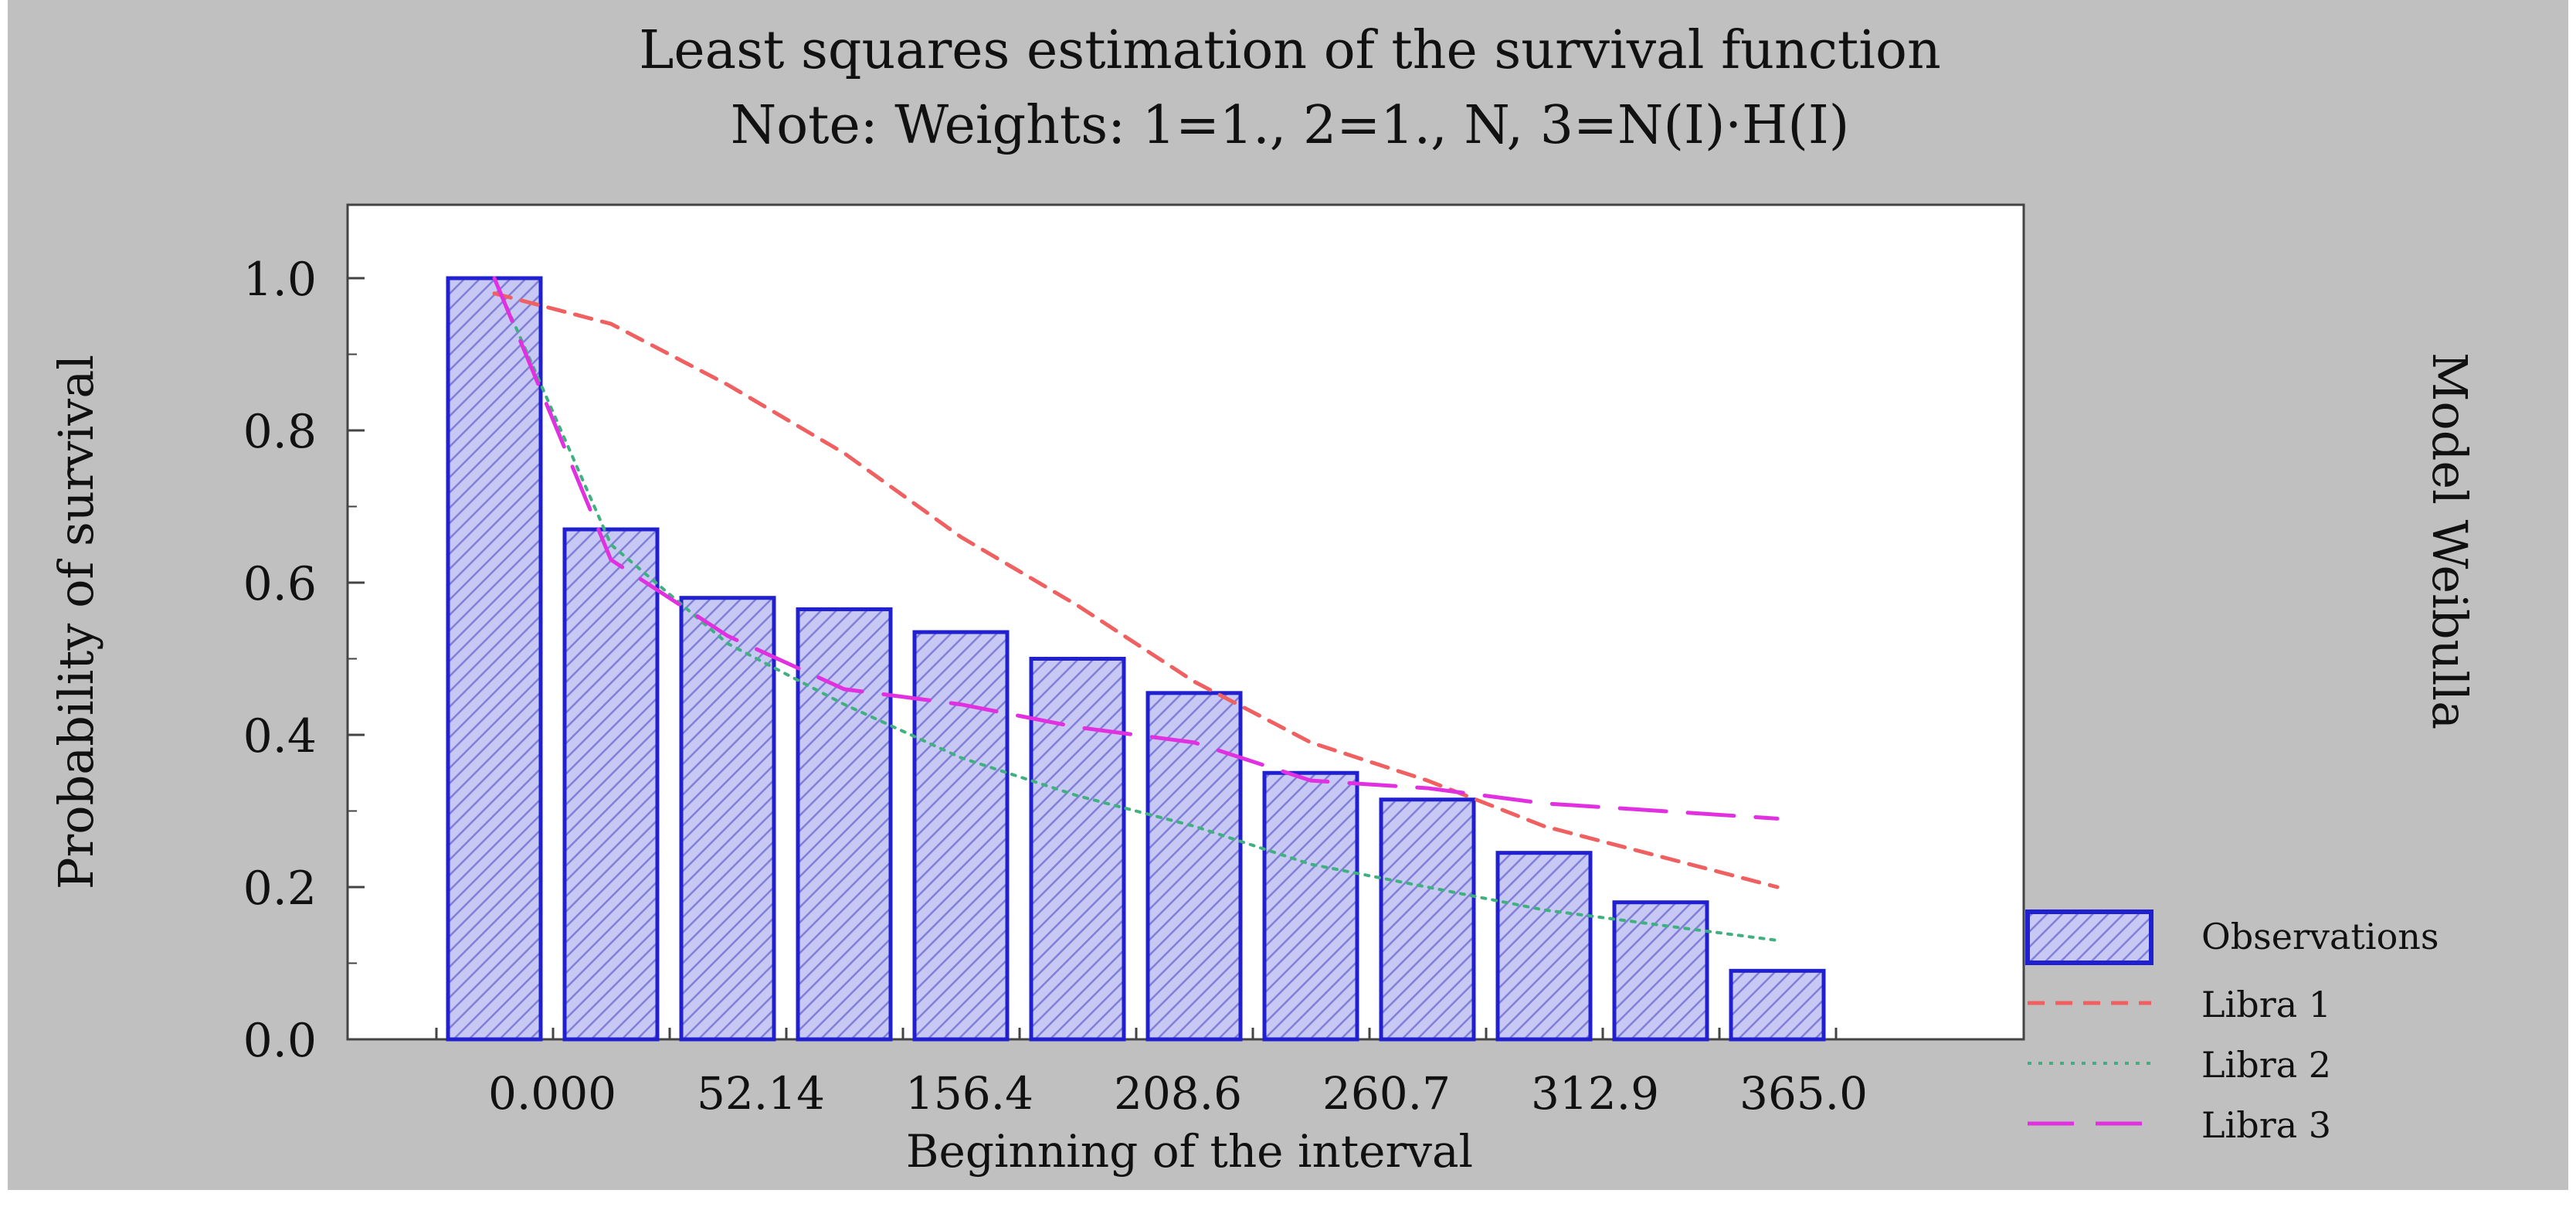 Image resolution: width=2576 pixels, height=1207 pixels. Describe the element at coordinates (2320, 936) in the screenshot. I see `legend-label: Observations` at that location.